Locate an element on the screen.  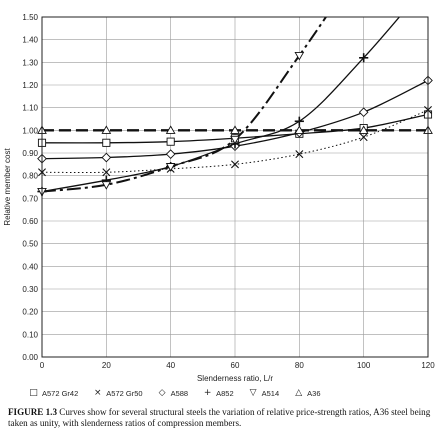
y-tick-label: 0.30 is located at coordinates (30, 289).